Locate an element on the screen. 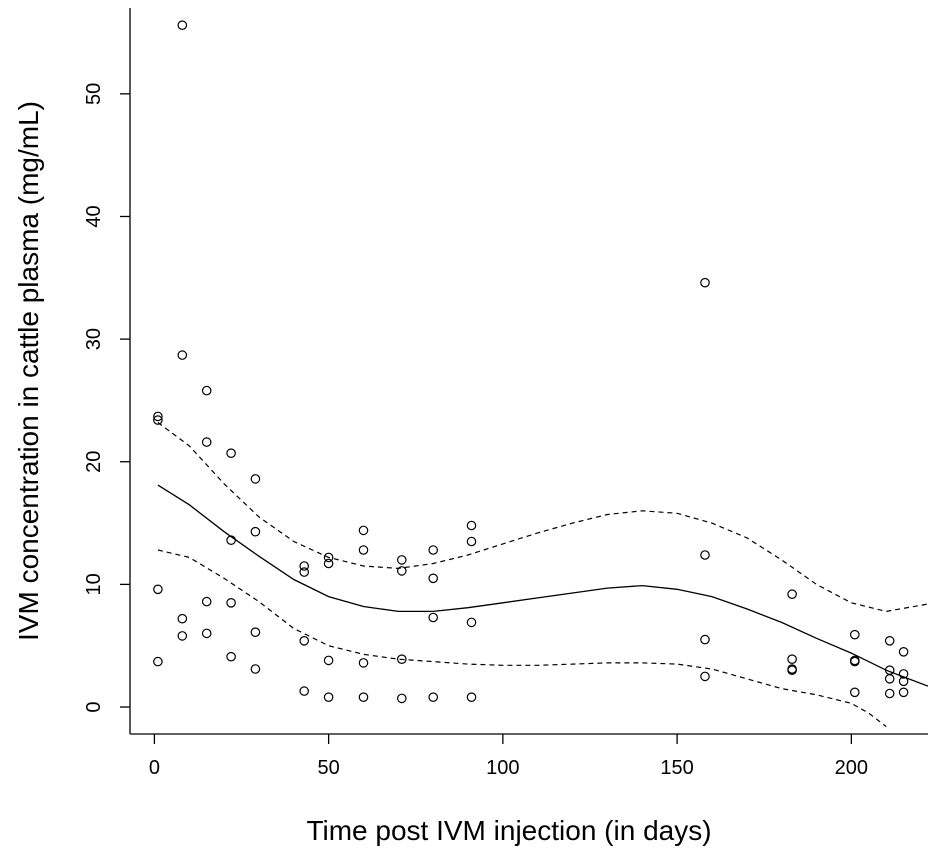 This screenshot has height=854, width=928. x-tick-label: 50 is located at coordinates (329, 768).